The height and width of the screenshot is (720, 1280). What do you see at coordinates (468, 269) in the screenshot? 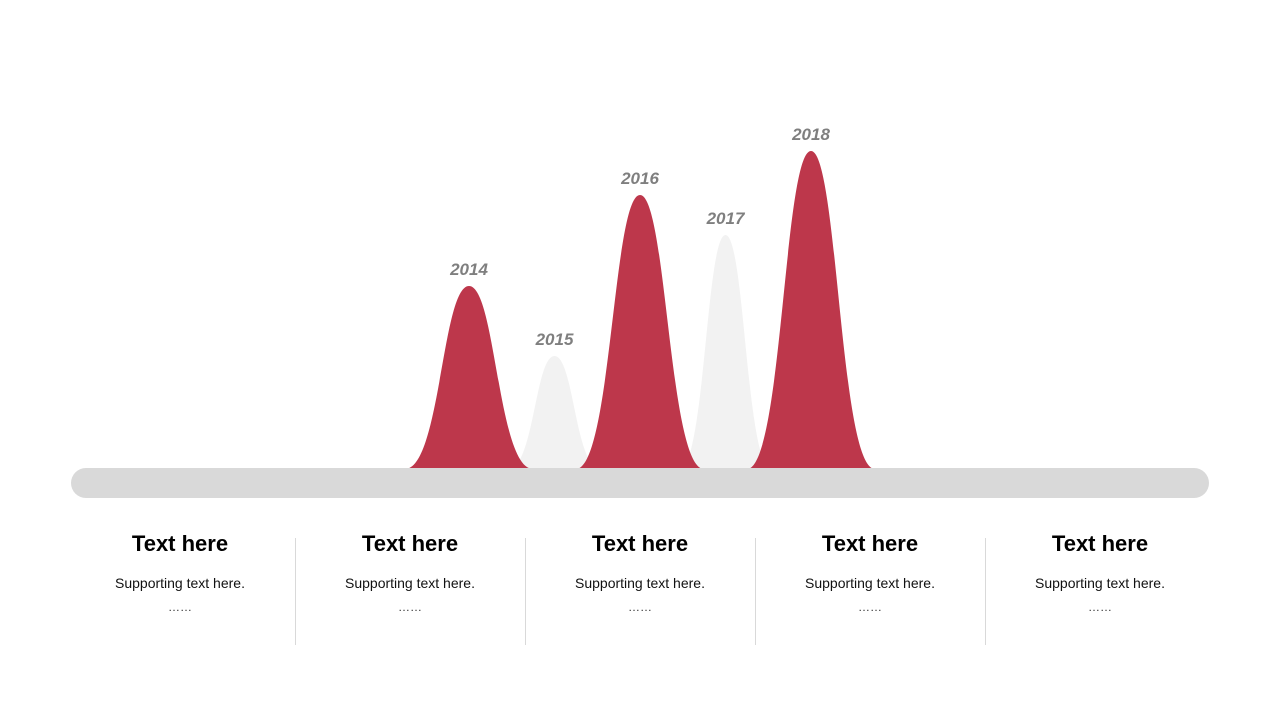
I see `year-label: 2014` at bounding box center [468, 269].